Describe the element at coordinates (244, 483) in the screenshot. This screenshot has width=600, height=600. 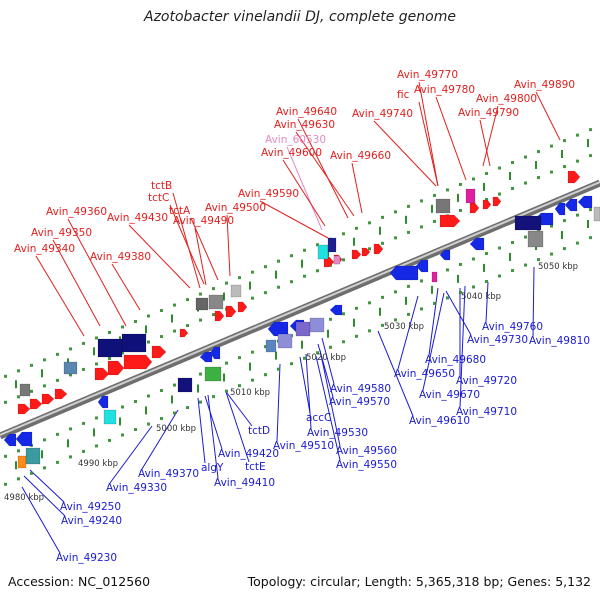
I see `reverse-gene-label: Avin_49410` at that location.